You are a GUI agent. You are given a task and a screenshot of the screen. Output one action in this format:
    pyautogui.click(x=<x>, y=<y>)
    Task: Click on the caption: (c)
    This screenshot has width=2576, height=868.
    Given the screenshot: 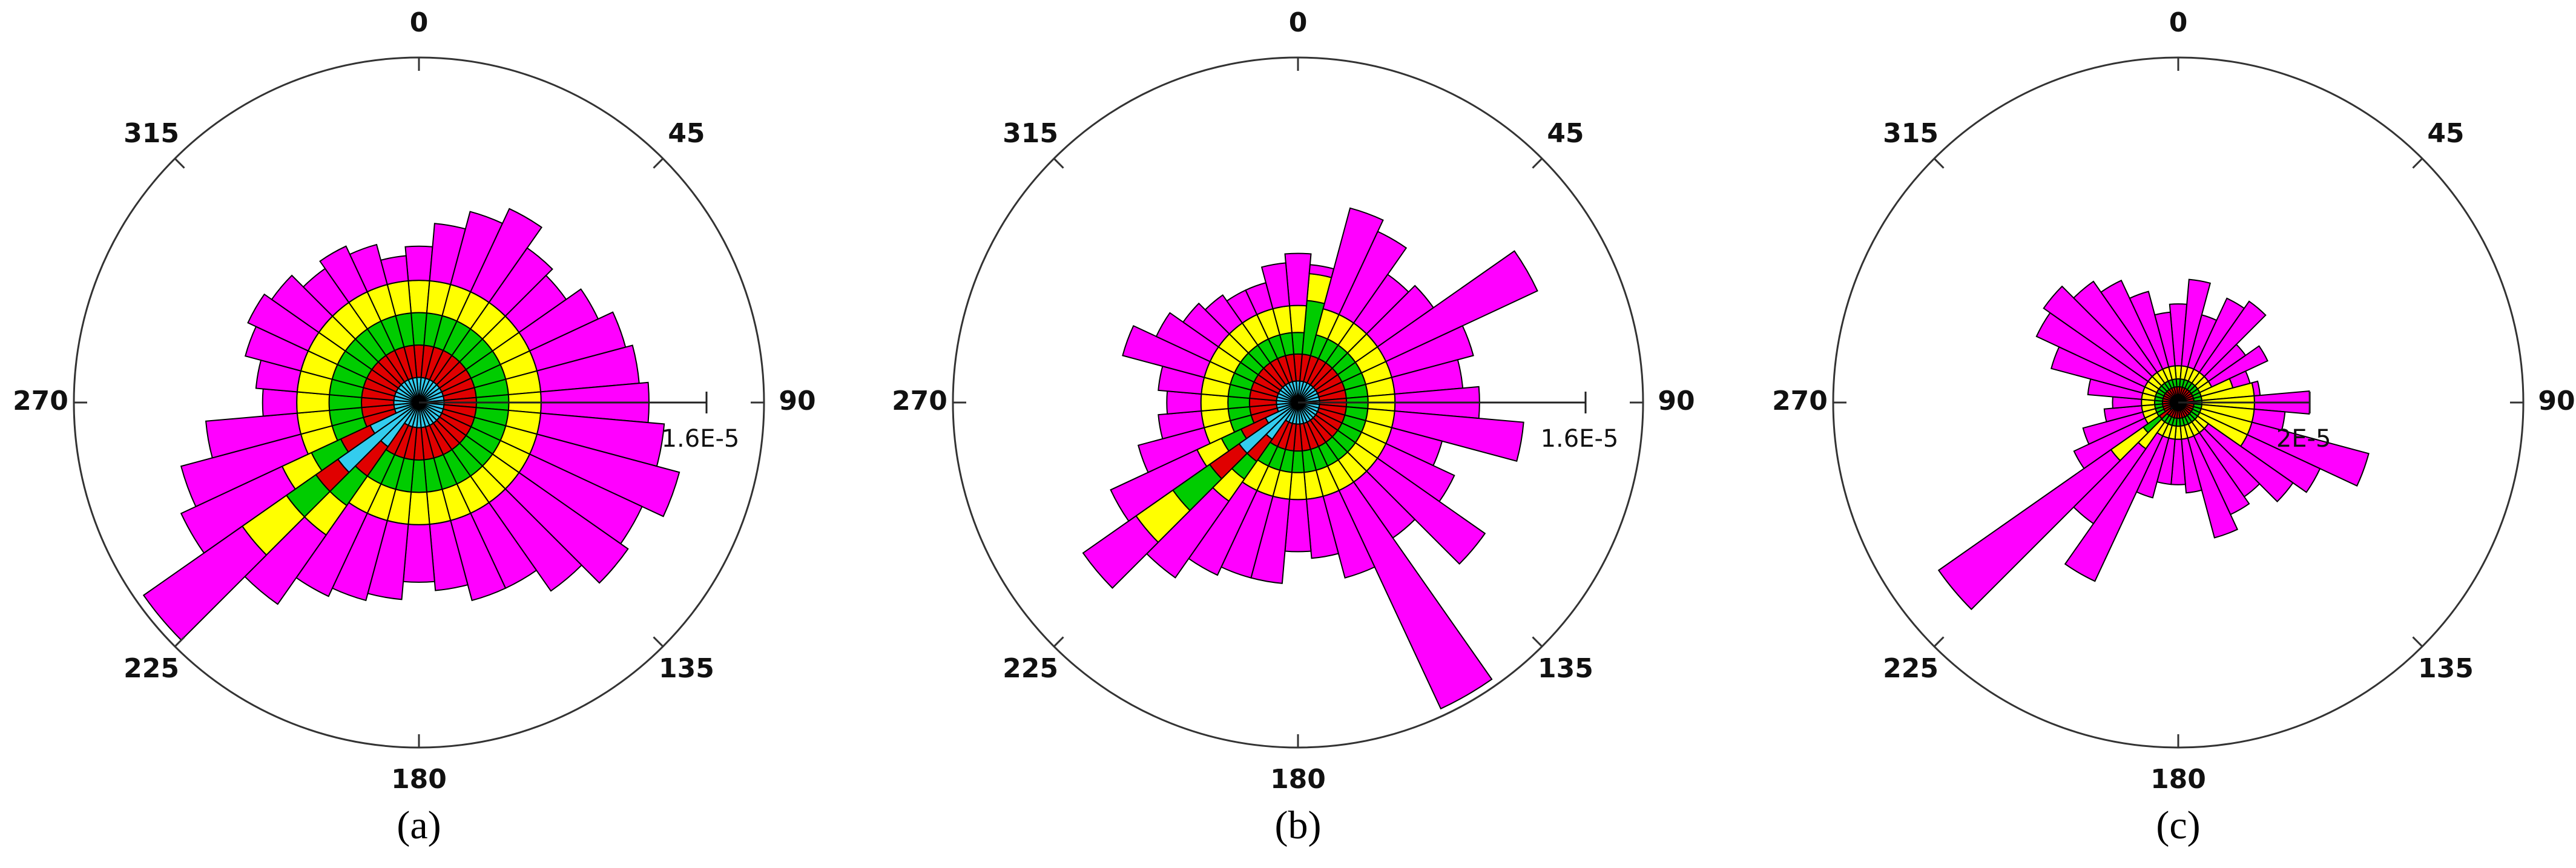 What is the action you would take?
    pyautogui.click(x=2178, y=825)
    